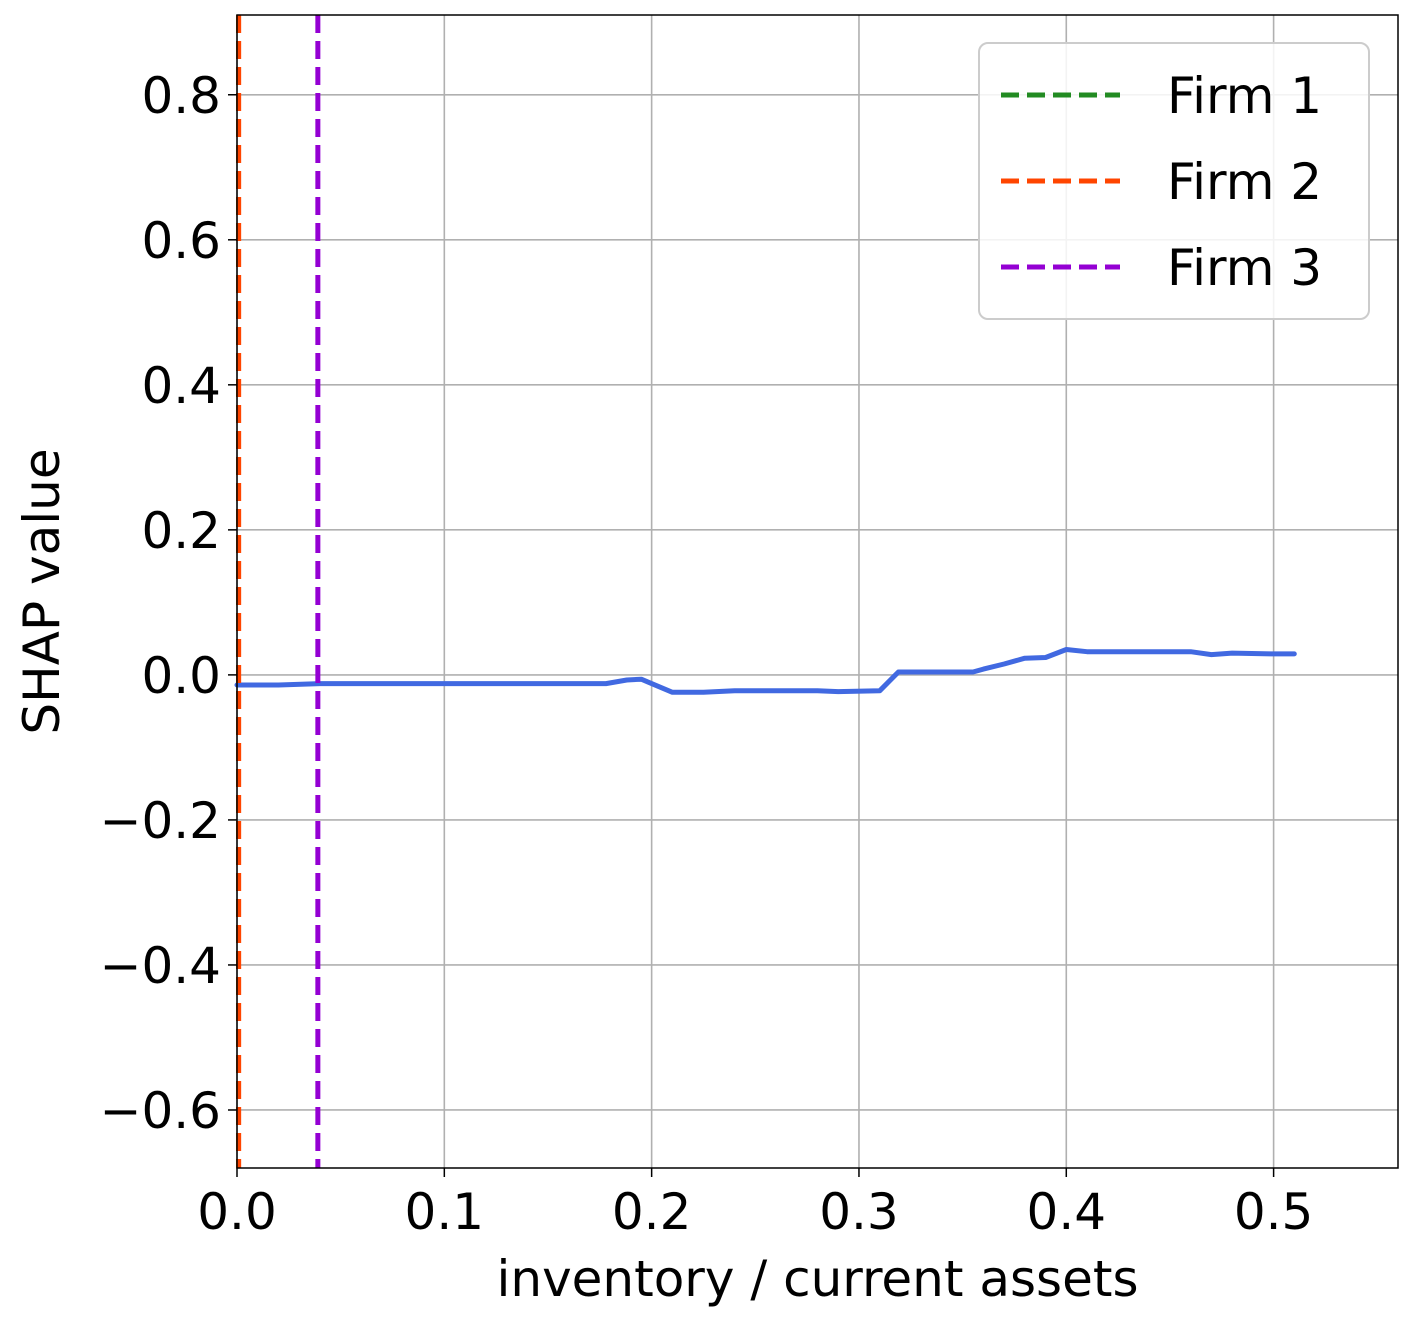  What do you see at coordinates (42, 591) in the screenshot?
I see `y-axis-label: SHAP value` at bounding box center [42, 591].